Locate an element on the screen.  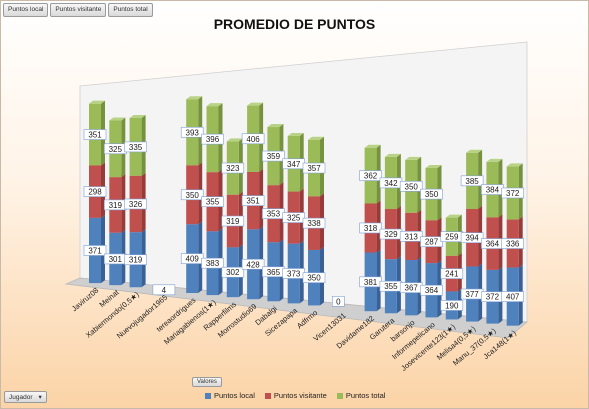
bar-stack: 373 325 347 is located at coordinates (294, 218).